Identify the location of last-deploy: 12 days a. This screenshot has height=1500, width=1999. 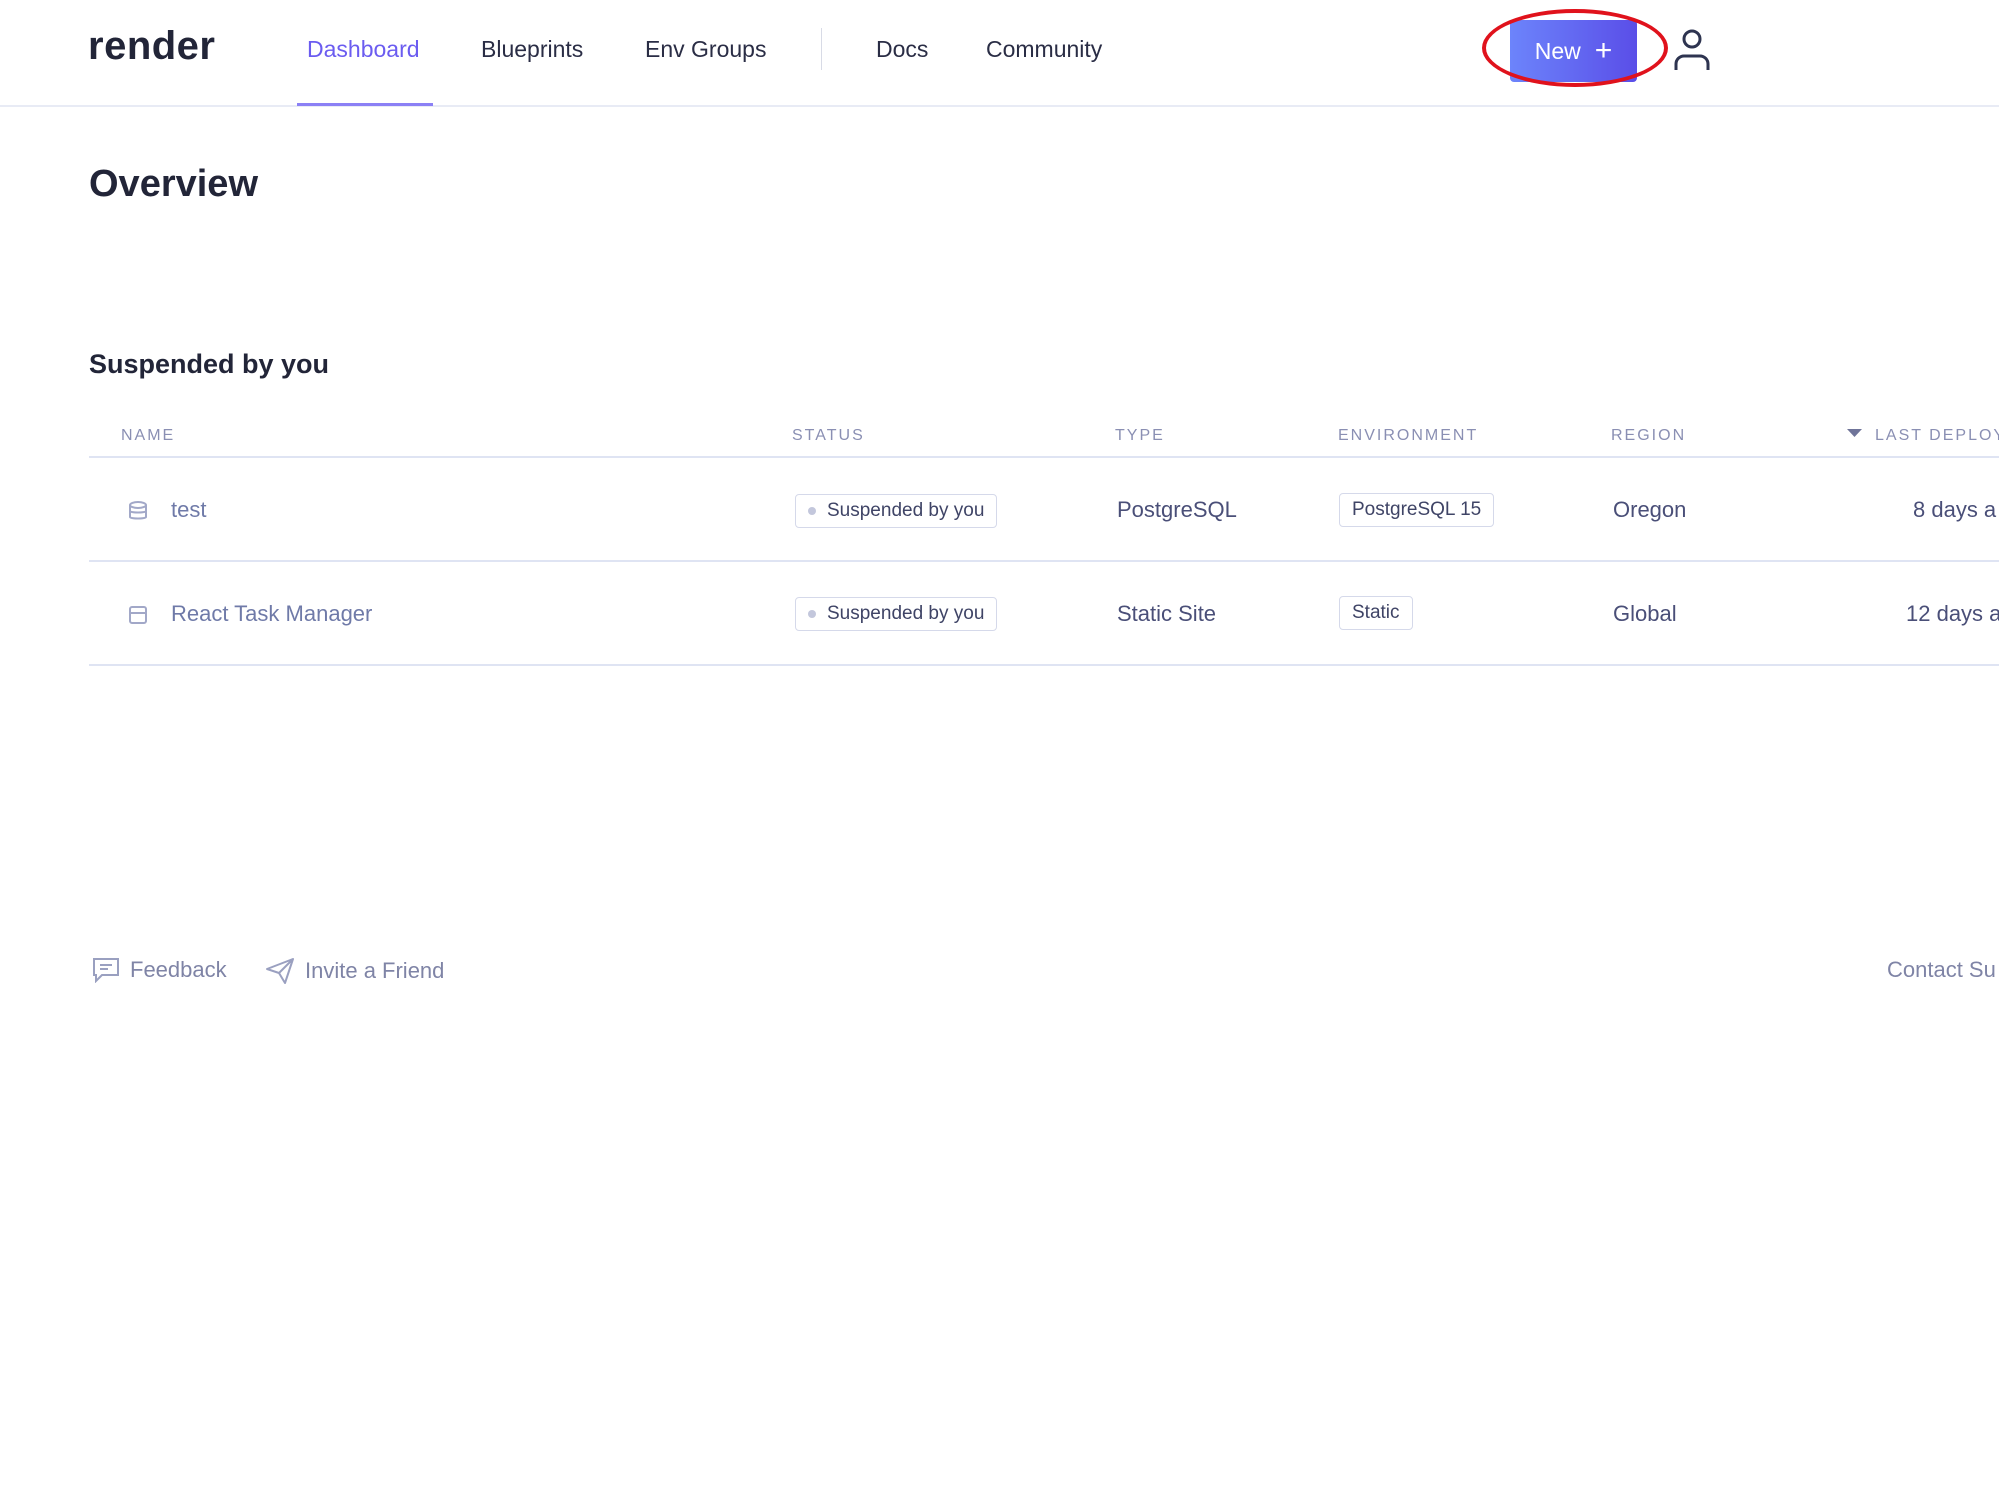
(1952, 613).